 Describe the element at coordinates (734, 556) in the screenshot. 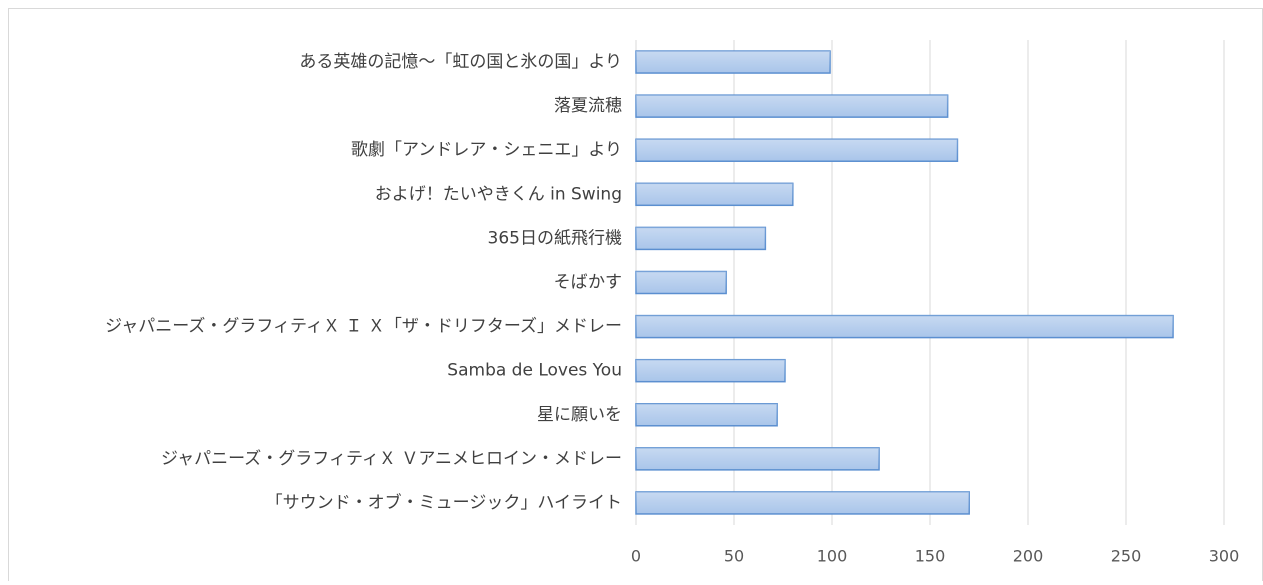

I see `x-tick-label: 50` at that location.